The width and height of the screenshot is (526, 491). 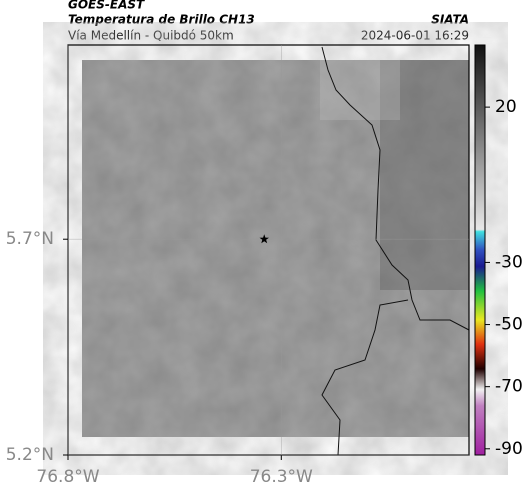 What do you see at coordinates (281, 477) in the screenshot?
I see `x-tick-label: 76.3°W` at bounding box center [281, 477].